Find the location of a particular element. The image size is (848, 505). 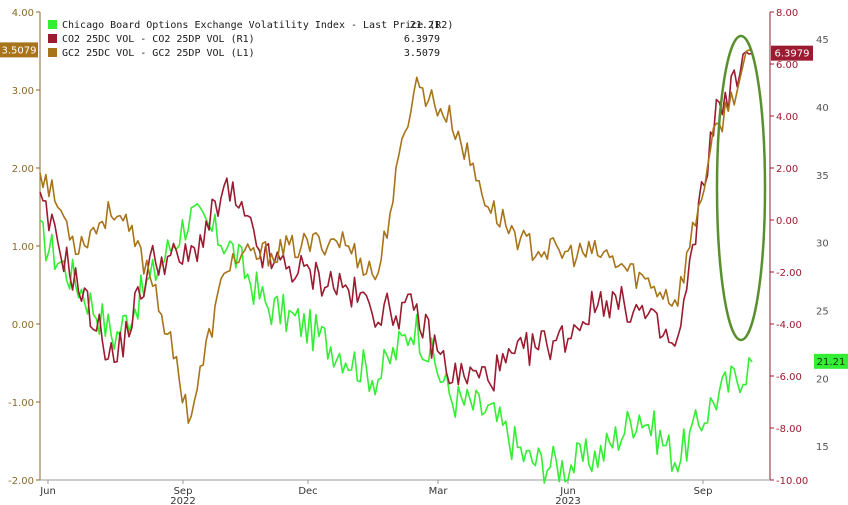

left-value-badge-text: 3.5079 is located at coordinates (19, 50).